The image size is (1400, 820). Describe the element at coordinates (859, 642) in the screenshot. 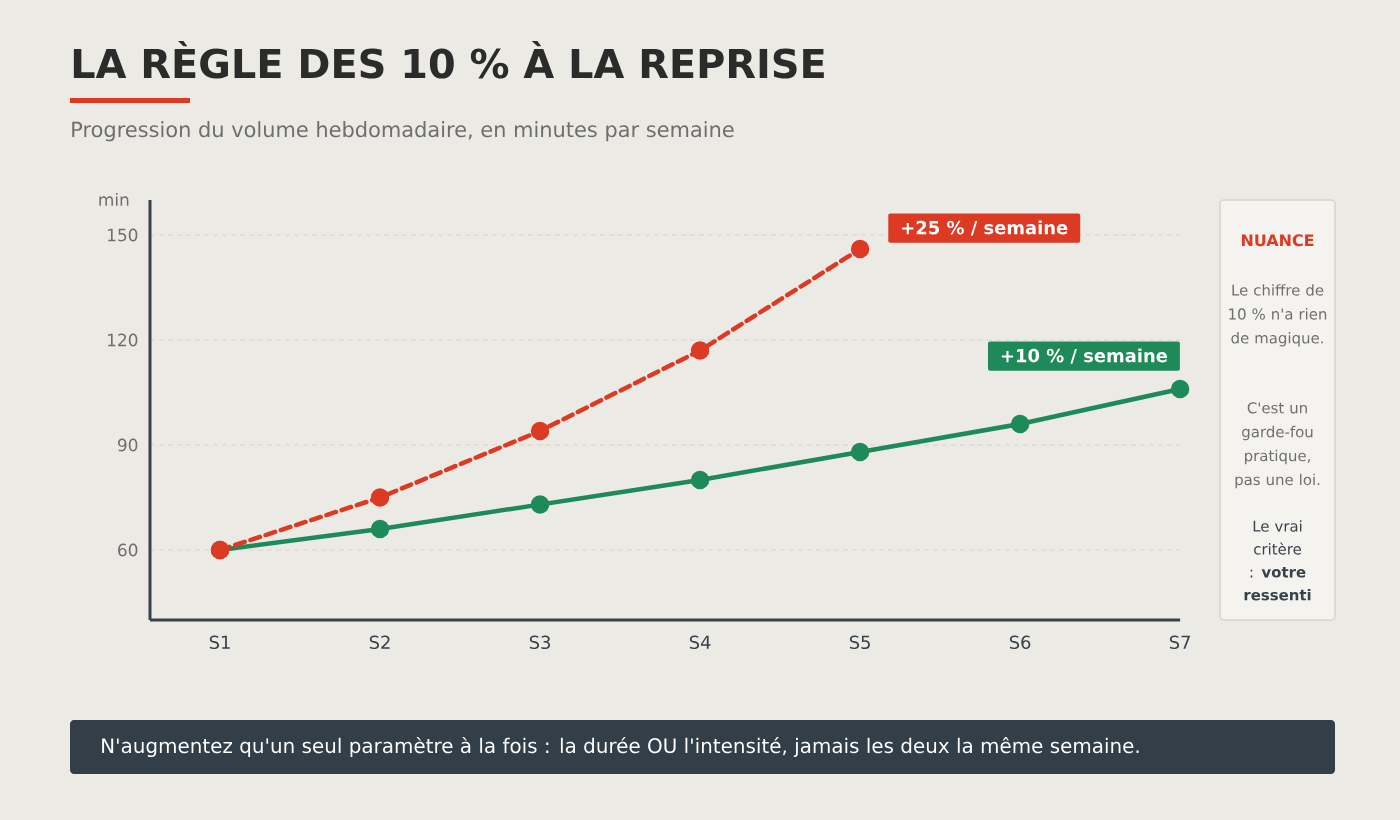

I see `x-tick-label: S5` at that location.